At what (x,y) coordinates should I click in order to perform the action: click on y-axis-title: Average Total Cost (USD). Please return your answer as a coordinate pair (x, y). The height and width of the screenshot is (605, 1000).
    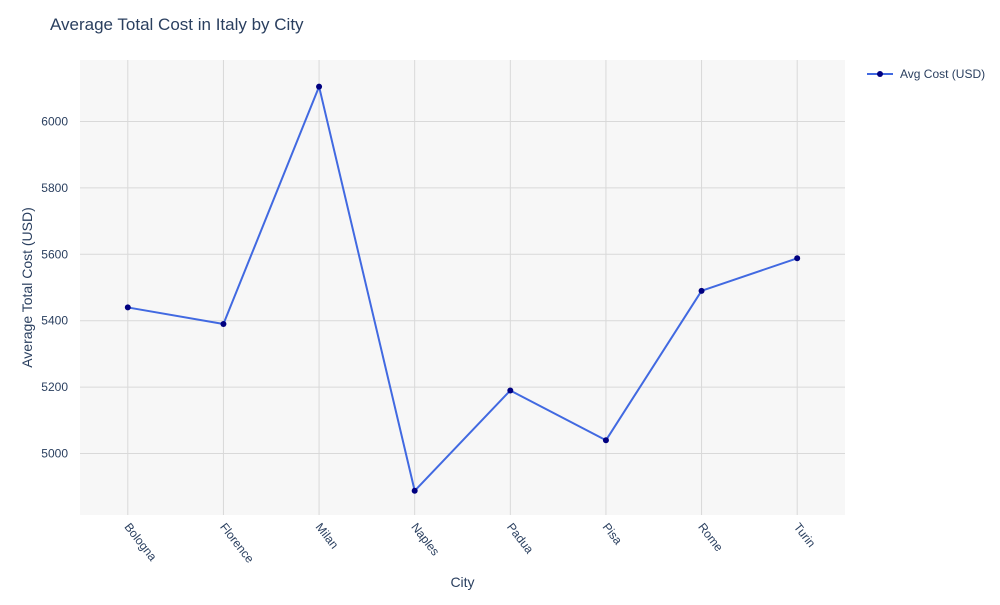
    Looking at the image, I should click on (27, 287).